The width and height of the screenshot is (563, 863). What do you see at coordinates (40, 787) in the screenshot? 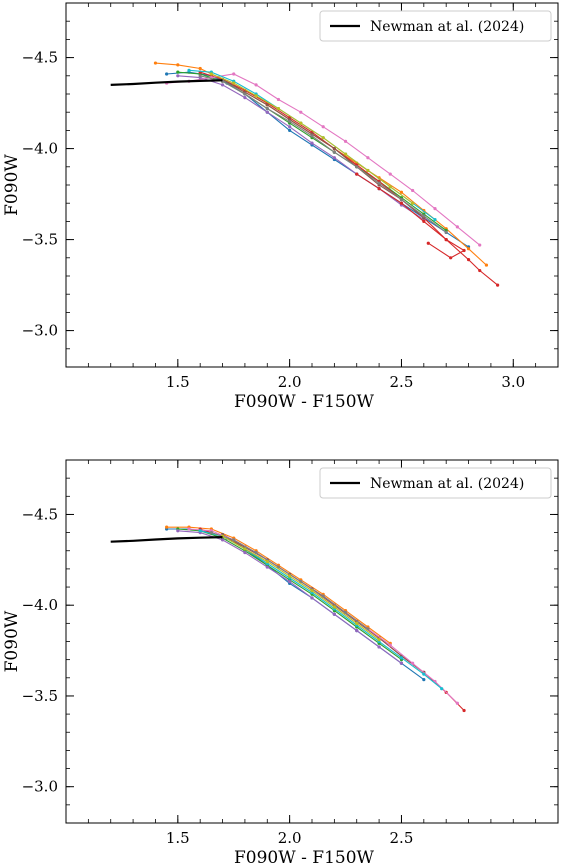
I see `y-tick-label: −3.0` at bounding box center [40, 787].